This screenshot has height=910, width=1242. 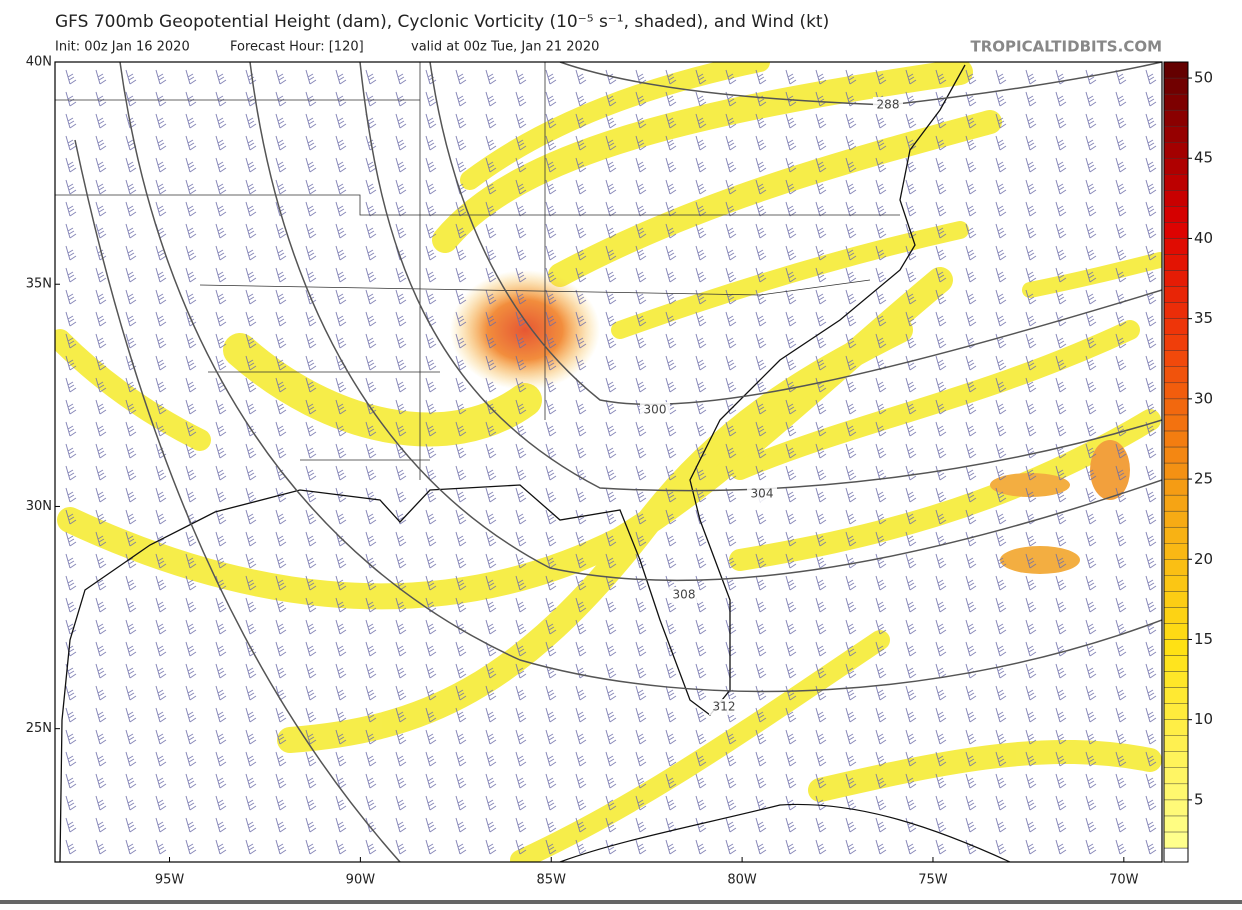 I want to click on lon-label: 95W, so click(x=170, y=880).